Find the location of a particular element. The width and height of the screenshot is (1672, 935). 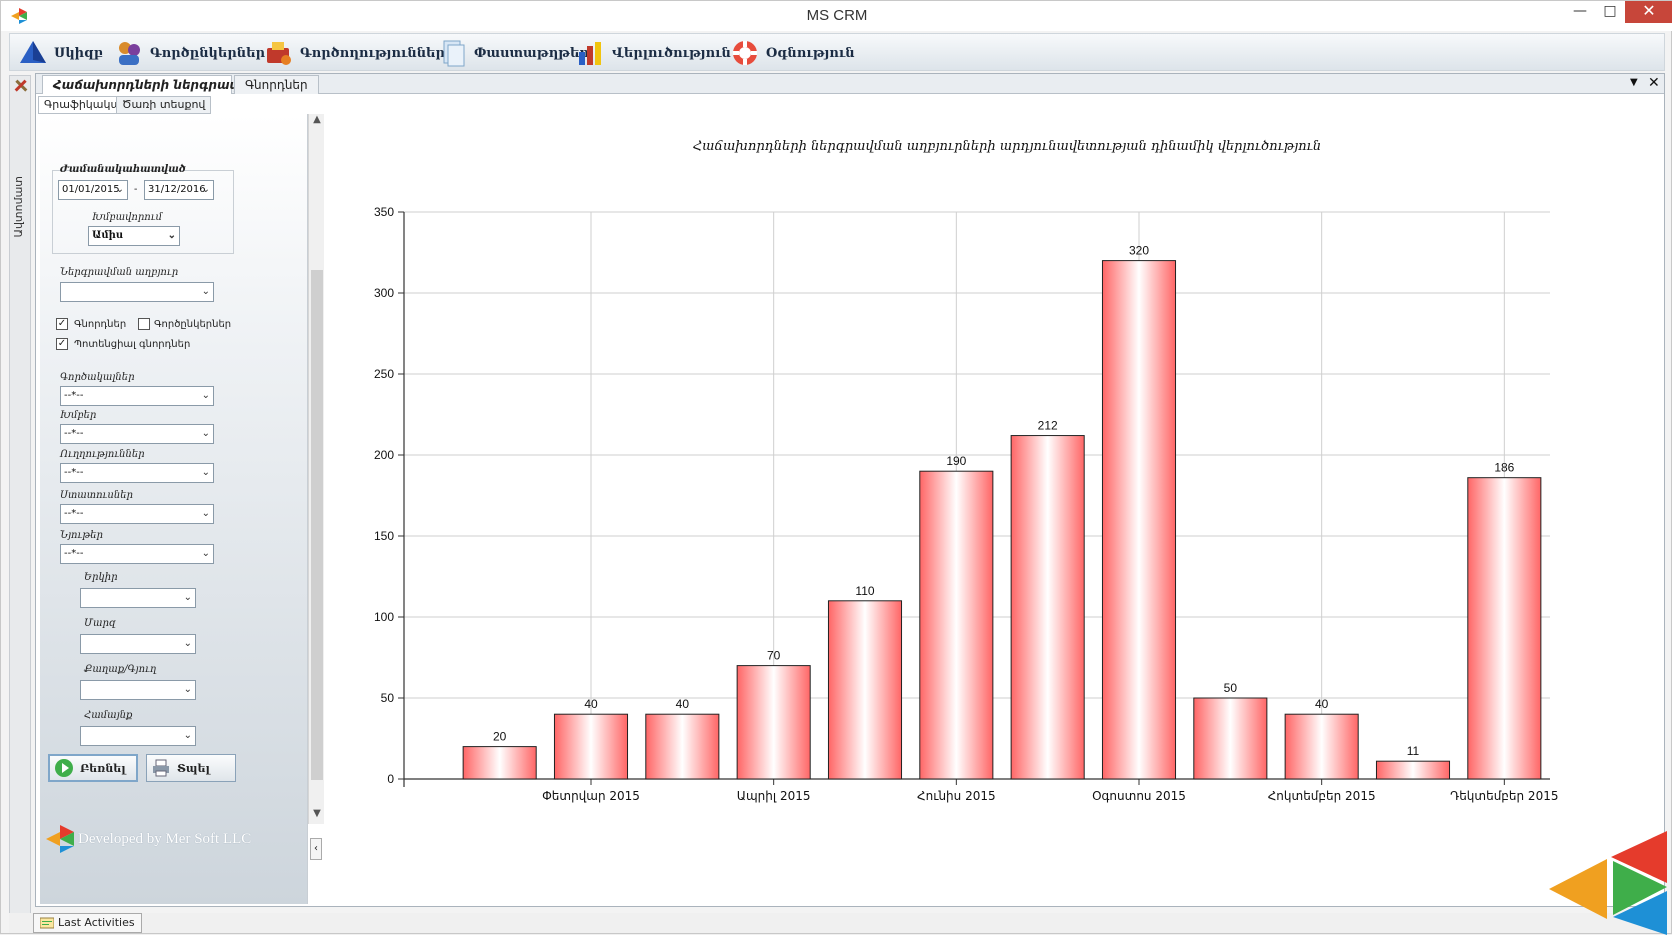

date-to-picker: 31/12/2016 ⌄ is located at coordinates (179, 190).